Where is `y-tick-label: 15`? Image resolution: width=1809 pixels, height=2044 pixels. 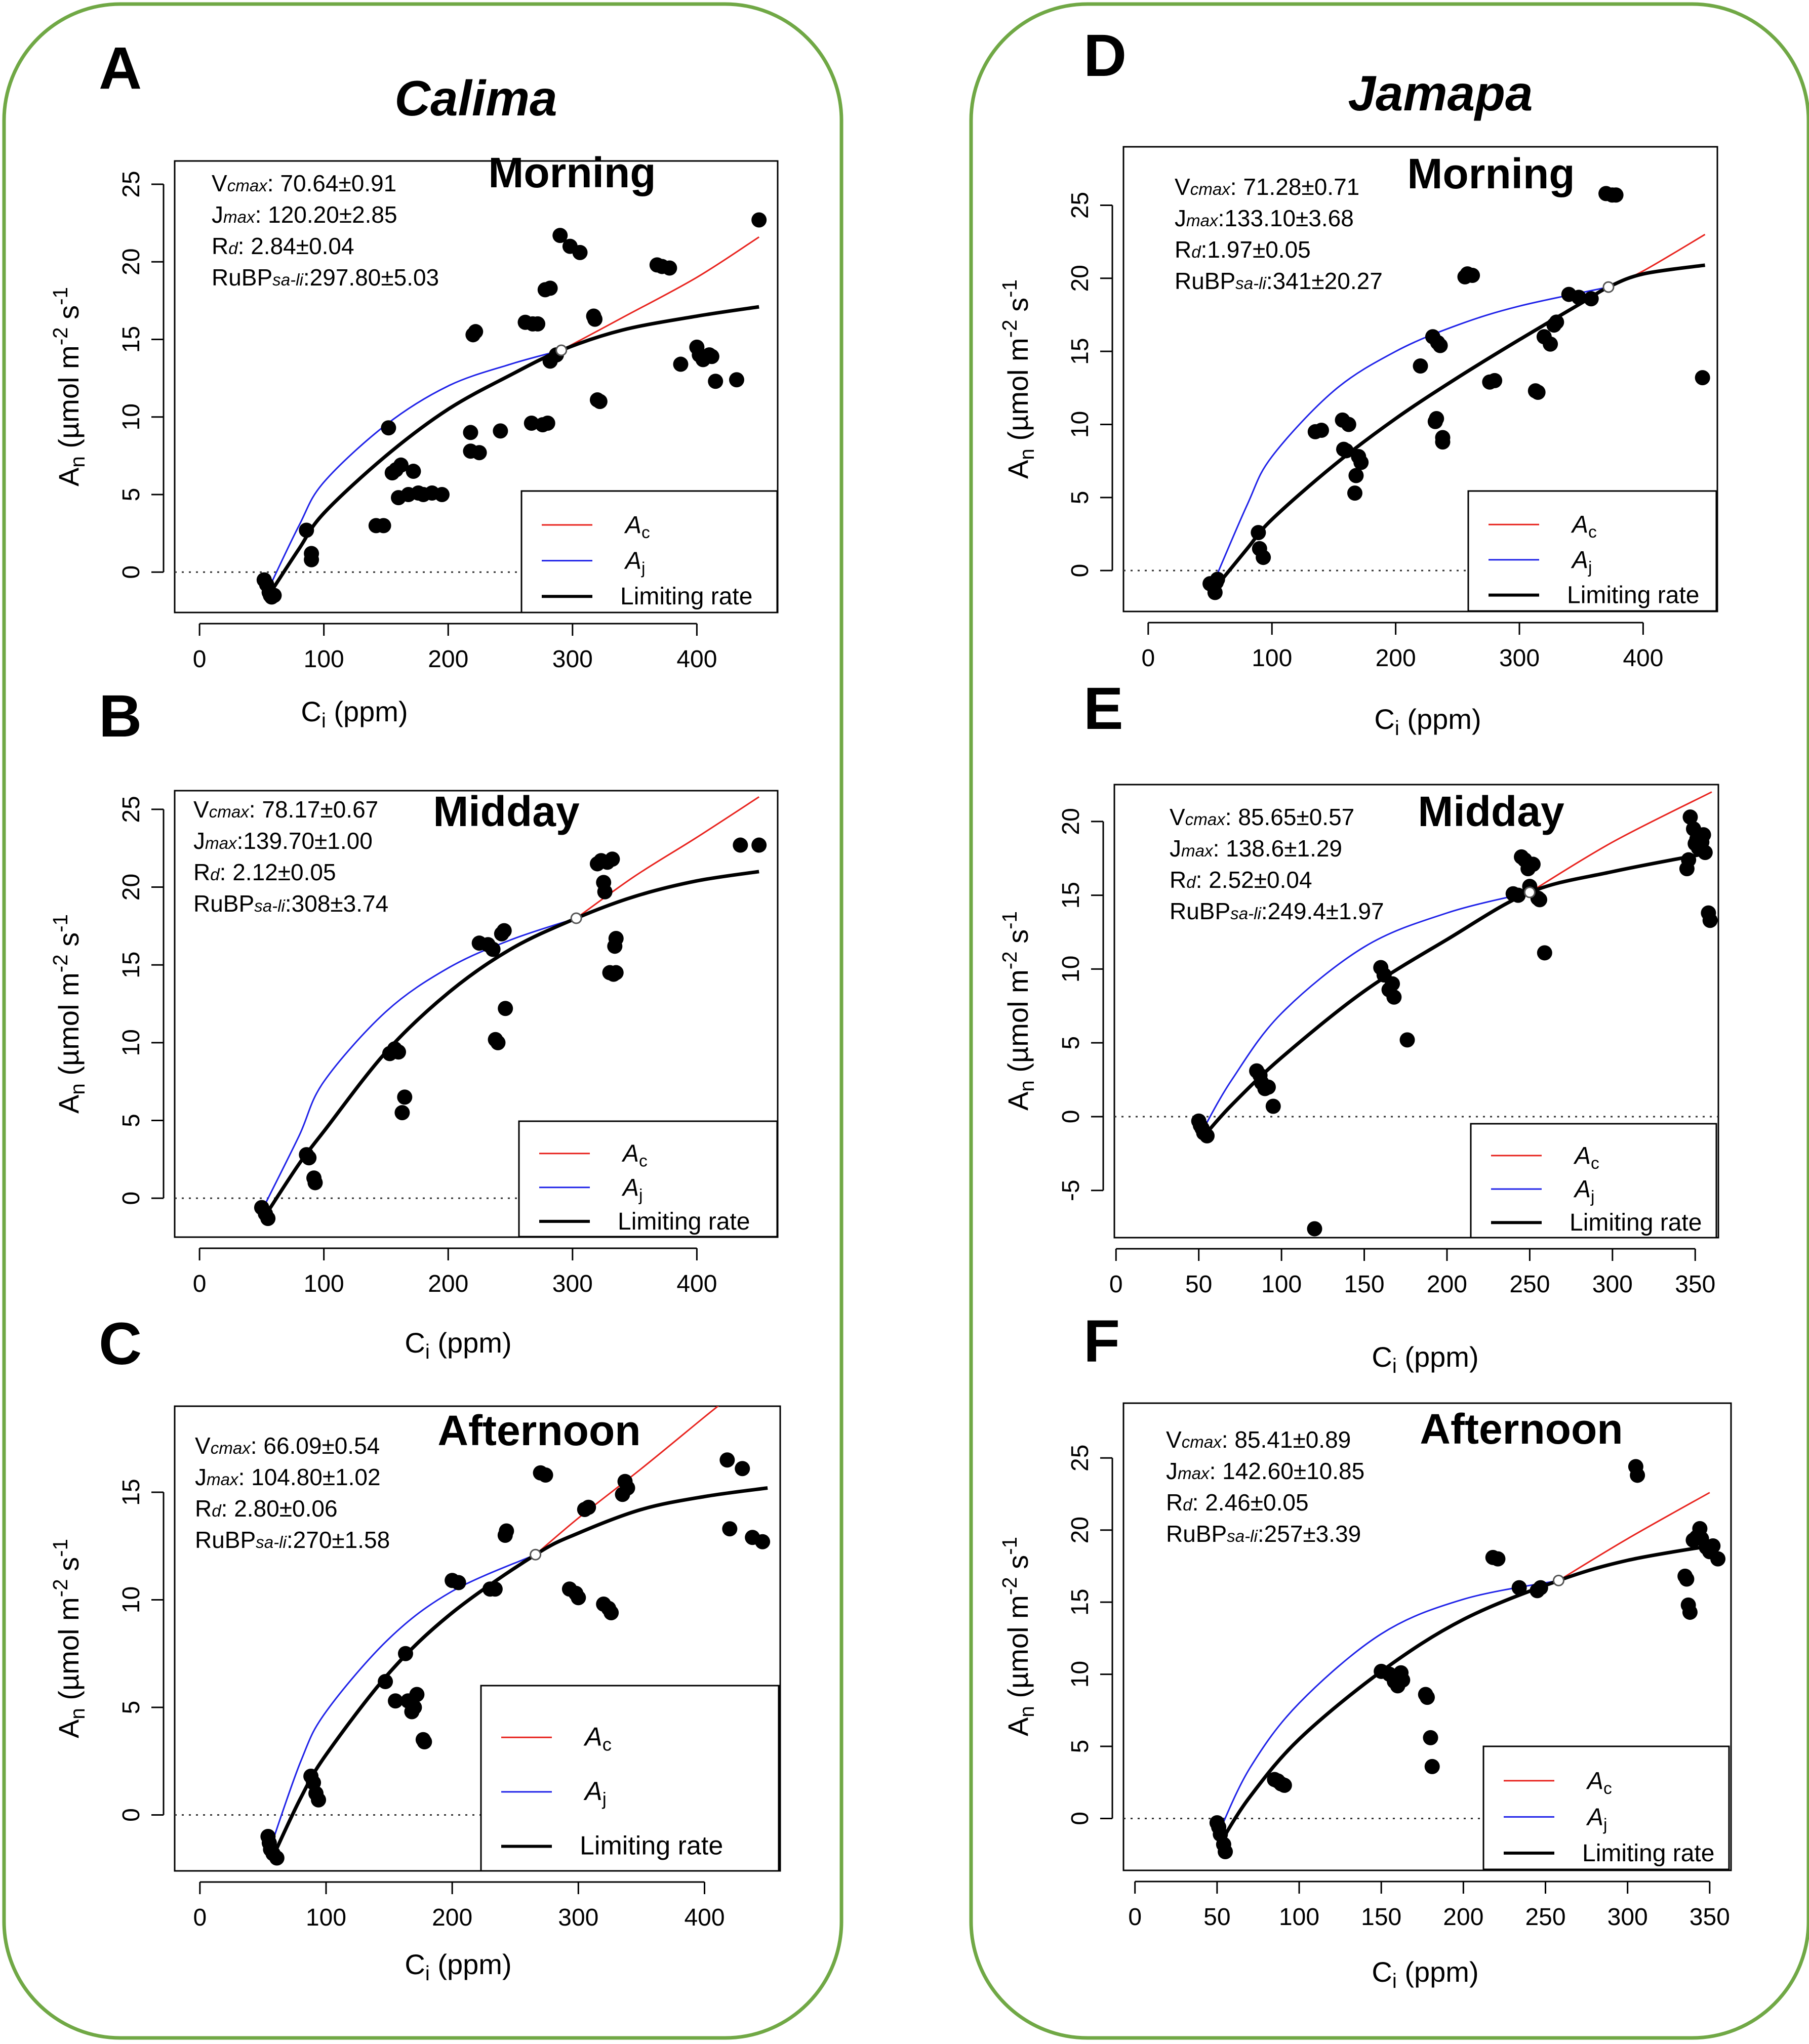
y-tick-label: 15 is located at coordinates (131, 1492).